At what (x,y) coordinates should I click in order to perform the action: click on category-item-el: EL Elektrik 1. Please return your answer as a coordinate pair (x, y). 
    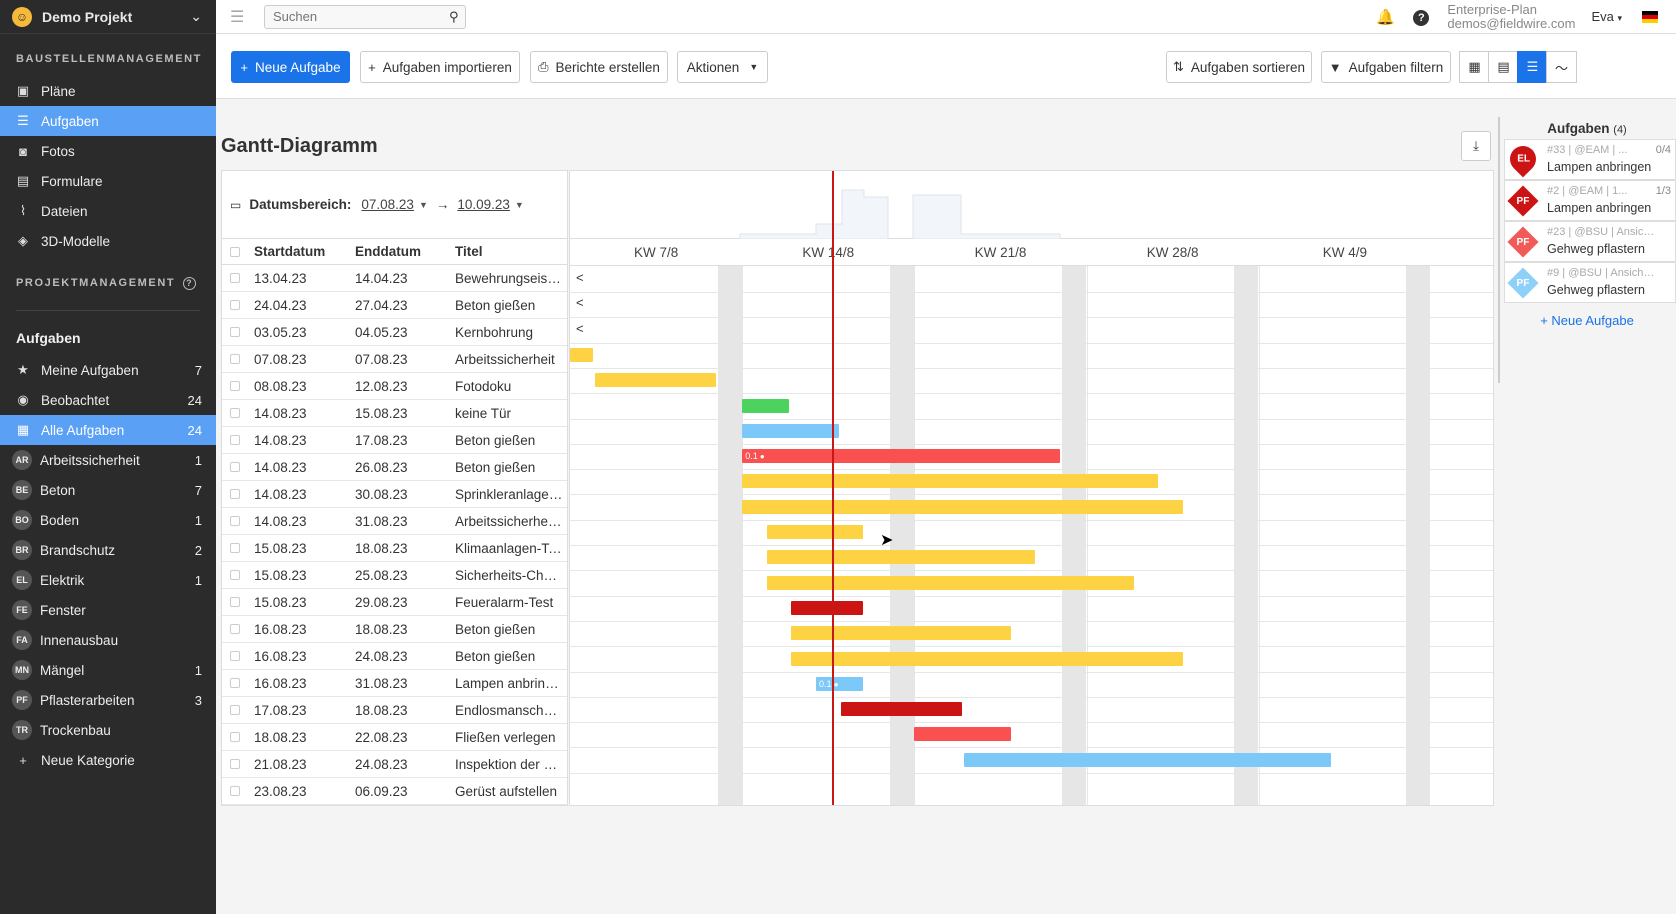
    Looking at the image, I should click on (108, 580).